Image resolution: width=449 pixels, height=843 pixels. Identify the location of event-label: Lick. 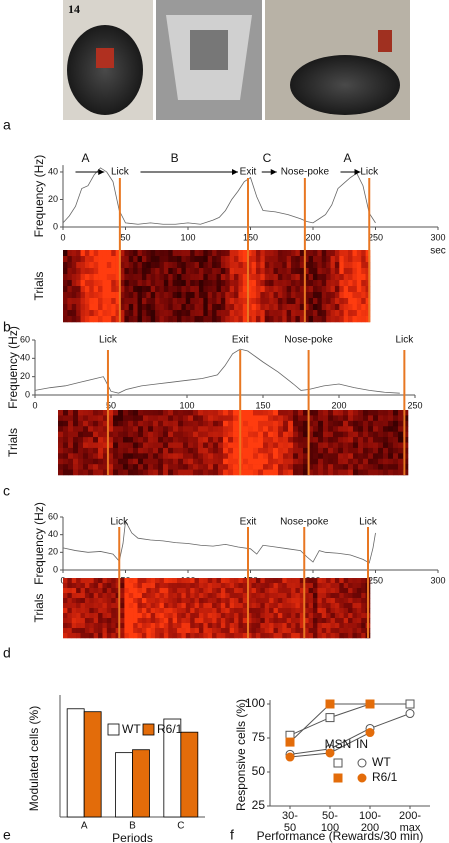
(368, 522).